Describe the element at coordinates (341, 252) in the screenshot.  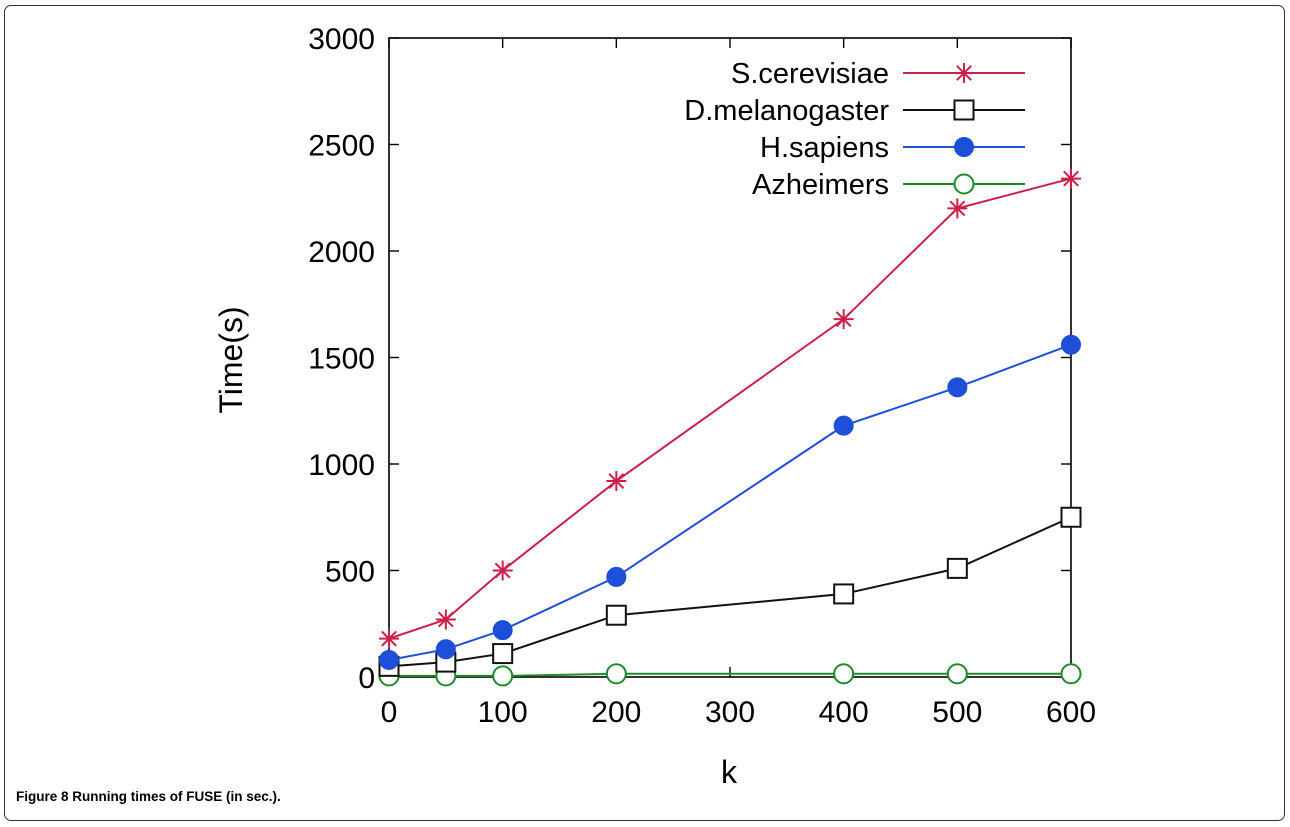
I see `y-tick-label: 2000` at that location.